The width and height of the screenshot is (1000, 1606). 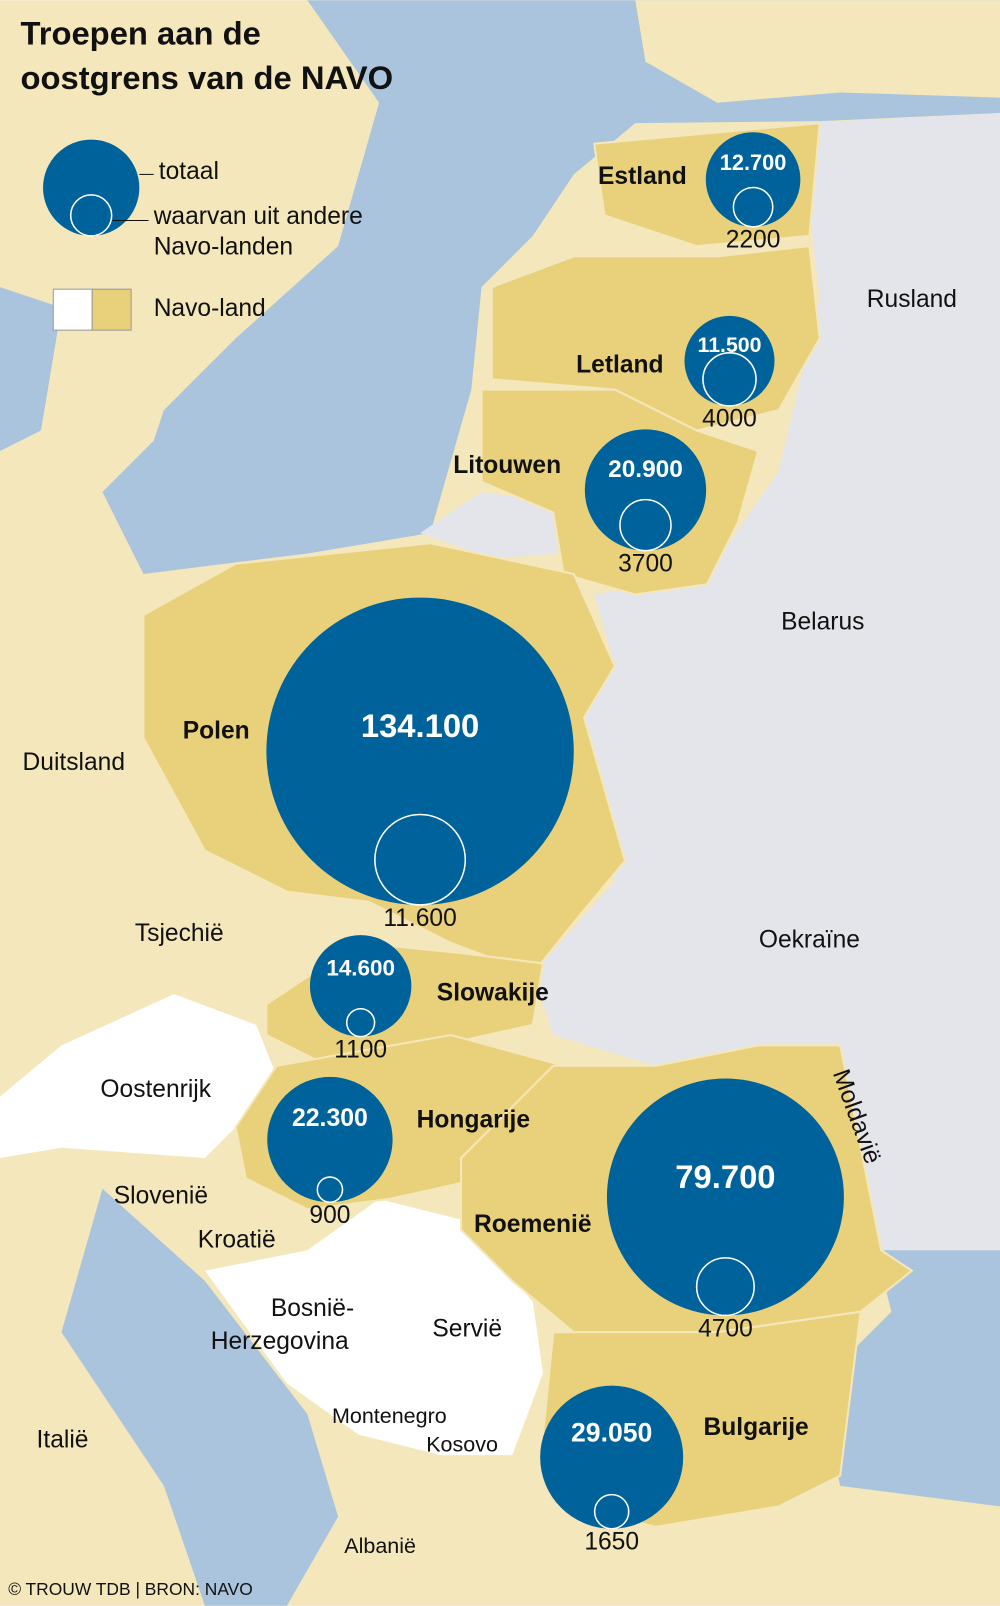 I want to click on country-label: Oekraïne, so click(x=809, y=939).